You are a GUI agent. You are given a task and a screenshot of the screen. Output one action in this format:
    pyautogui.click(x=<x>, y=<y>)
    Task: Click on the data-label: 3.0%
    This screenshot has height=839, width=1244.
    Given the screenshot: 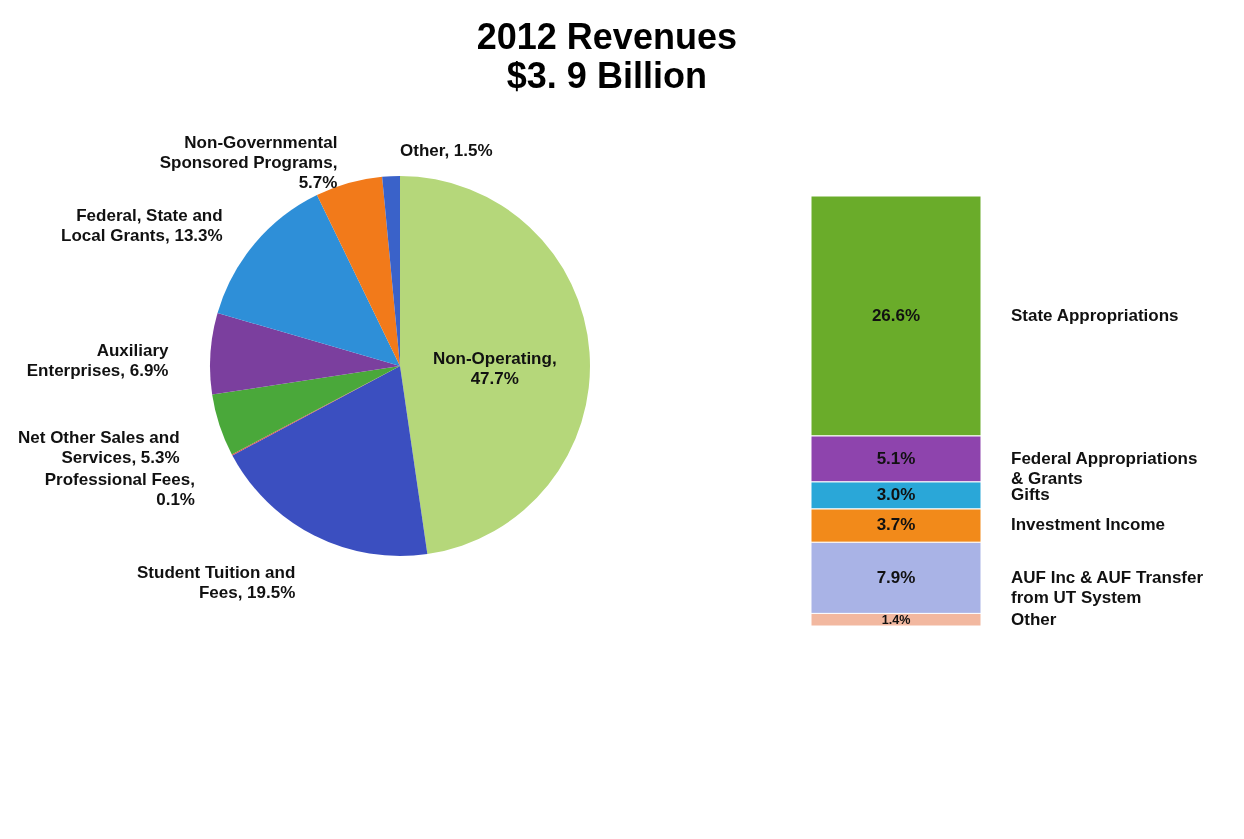 What is the action you would take?
    pyautogui.click(x=896, y=495)
    